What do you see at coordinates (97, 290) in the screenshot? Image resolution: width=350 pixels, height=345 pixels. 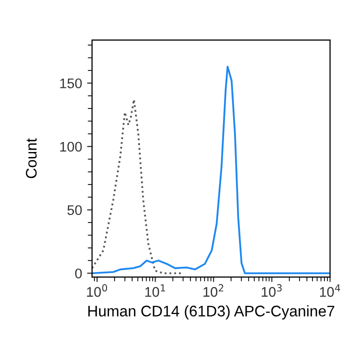 I see `x-tick-label: 10$^{0}$` at bounding box center [97, 290].